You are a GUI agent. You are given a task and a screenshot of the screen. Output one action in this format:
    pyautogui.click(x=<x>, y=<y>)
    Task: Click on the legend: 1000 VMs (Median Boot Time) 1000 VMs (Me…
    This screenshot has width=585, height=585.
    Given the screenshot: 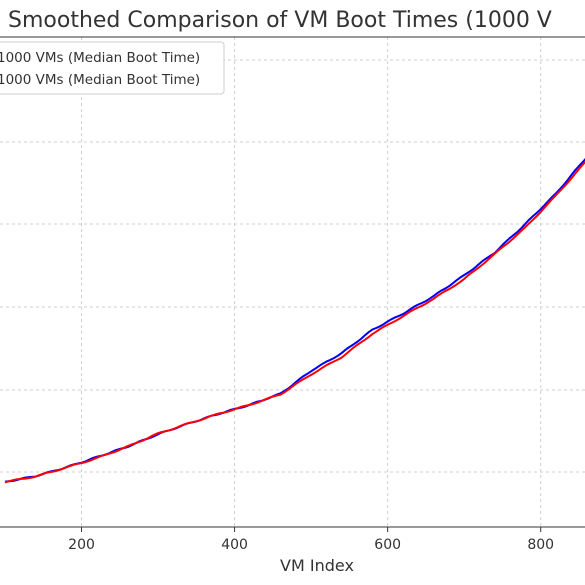 What is the action you would take?
    pyautogui.click(x=112, y=68)
    